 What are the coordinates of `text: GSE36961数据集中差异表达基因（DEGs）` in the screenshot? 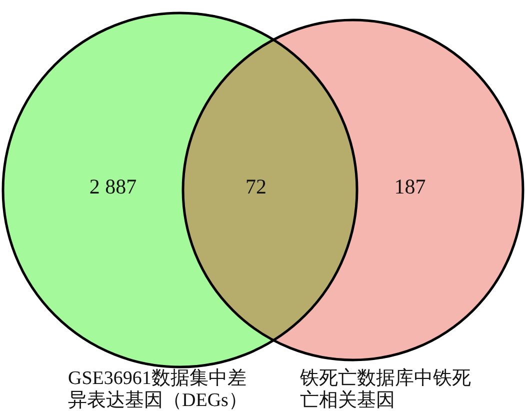 It's located at (158, 389).